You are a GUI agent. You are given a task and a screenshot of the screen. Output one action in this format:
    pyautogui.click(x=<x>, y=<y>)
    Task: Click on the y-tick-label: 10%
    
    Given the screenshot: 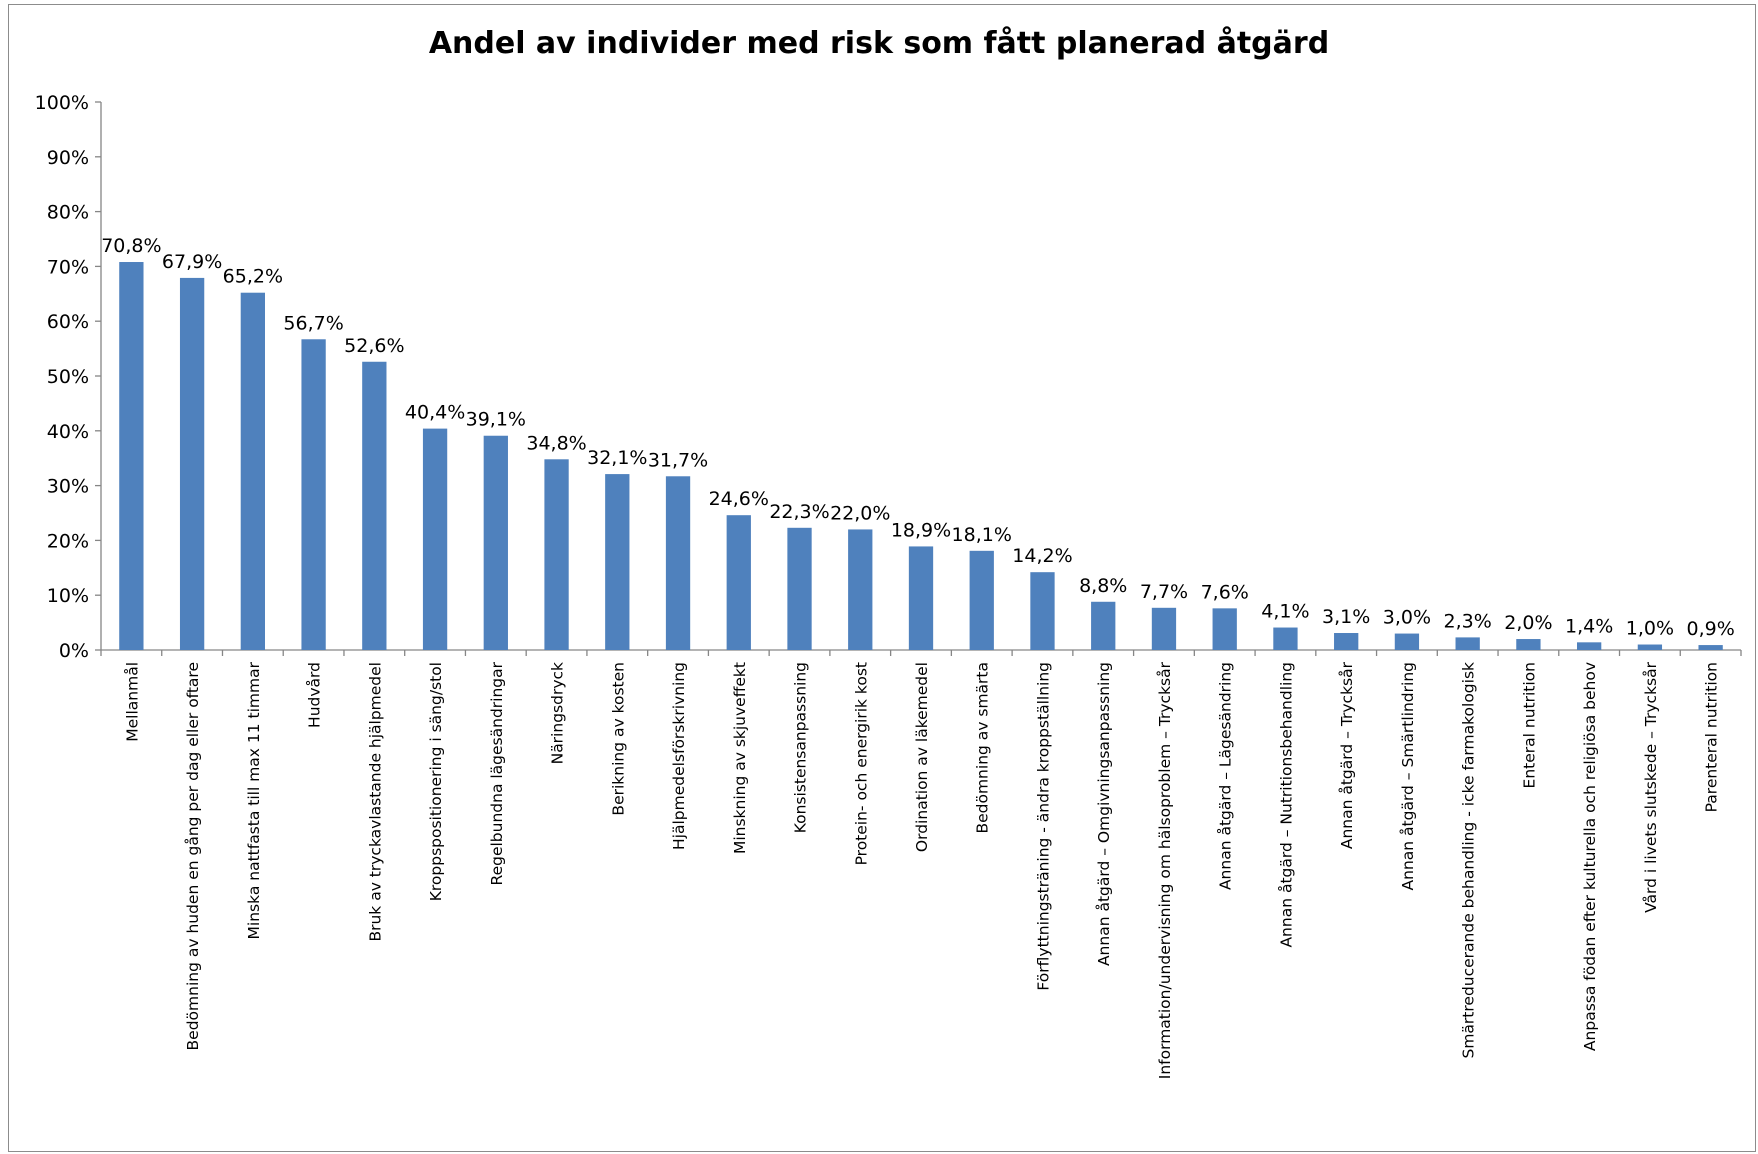 What is the action you would take?
    pyautogui.click(x=68, y=596)
    